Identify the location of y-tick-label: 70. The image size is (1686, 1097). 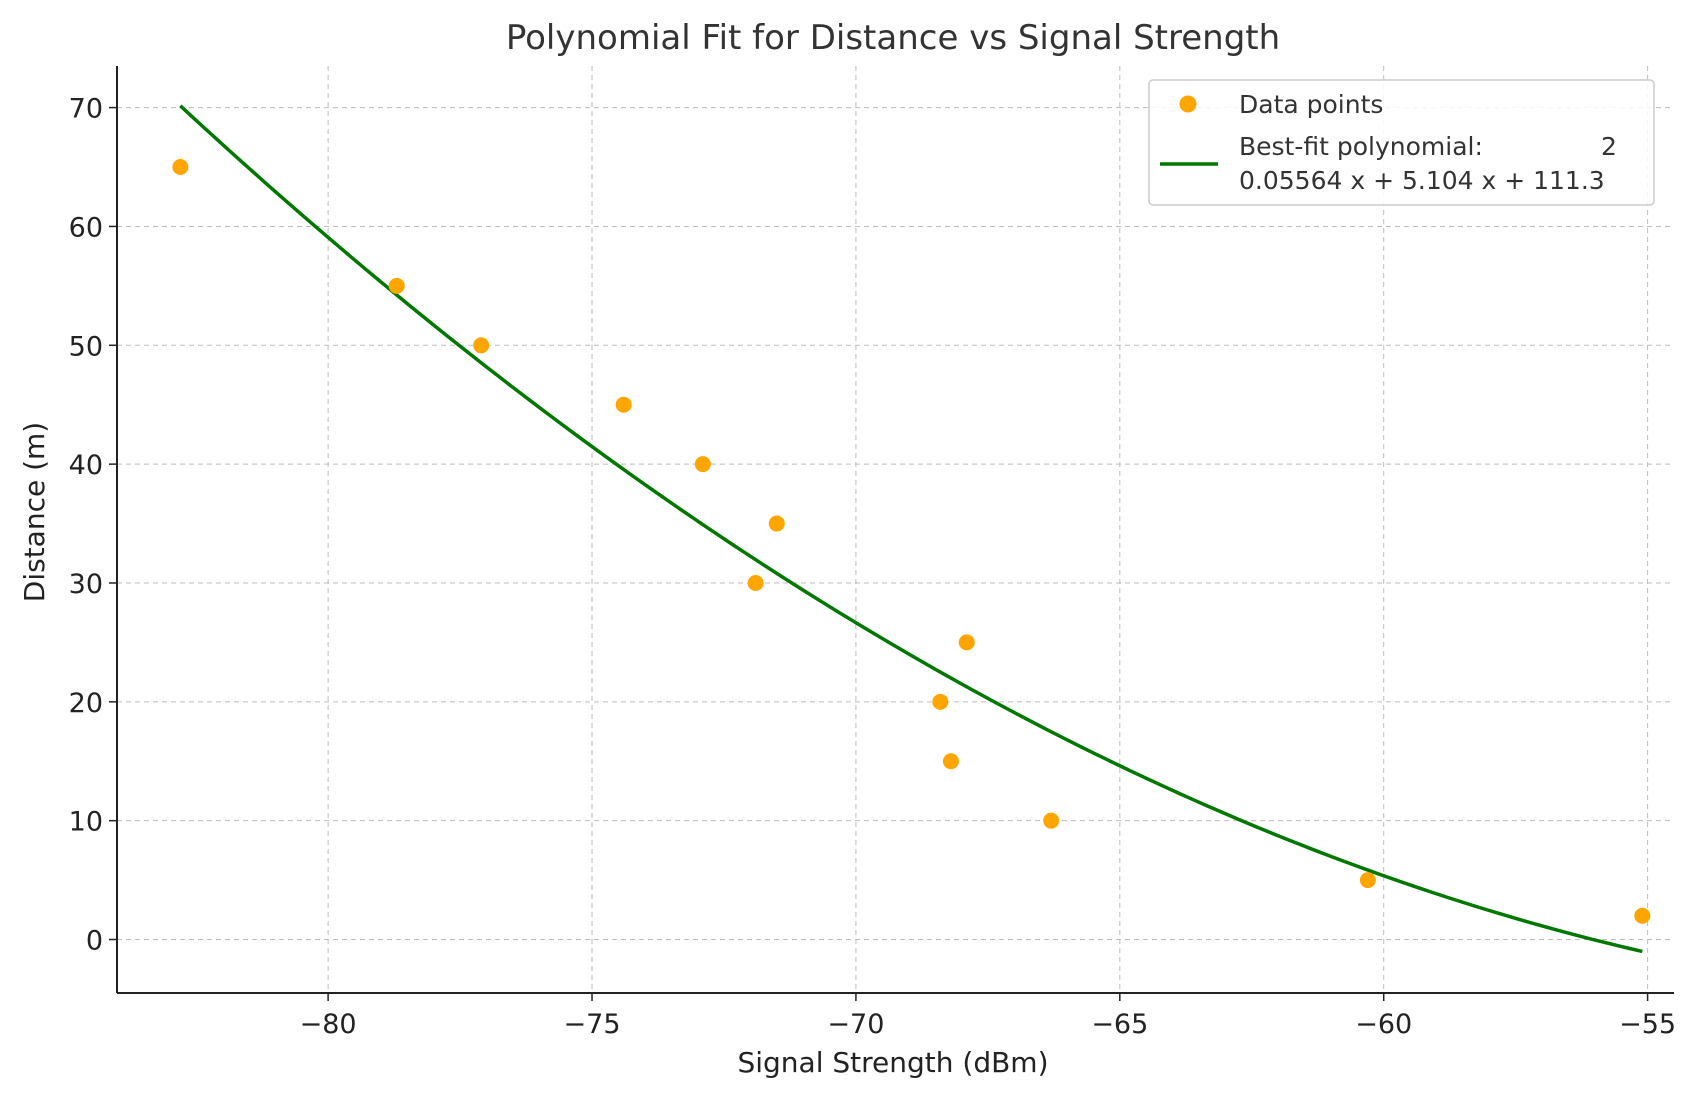
(86, 109).